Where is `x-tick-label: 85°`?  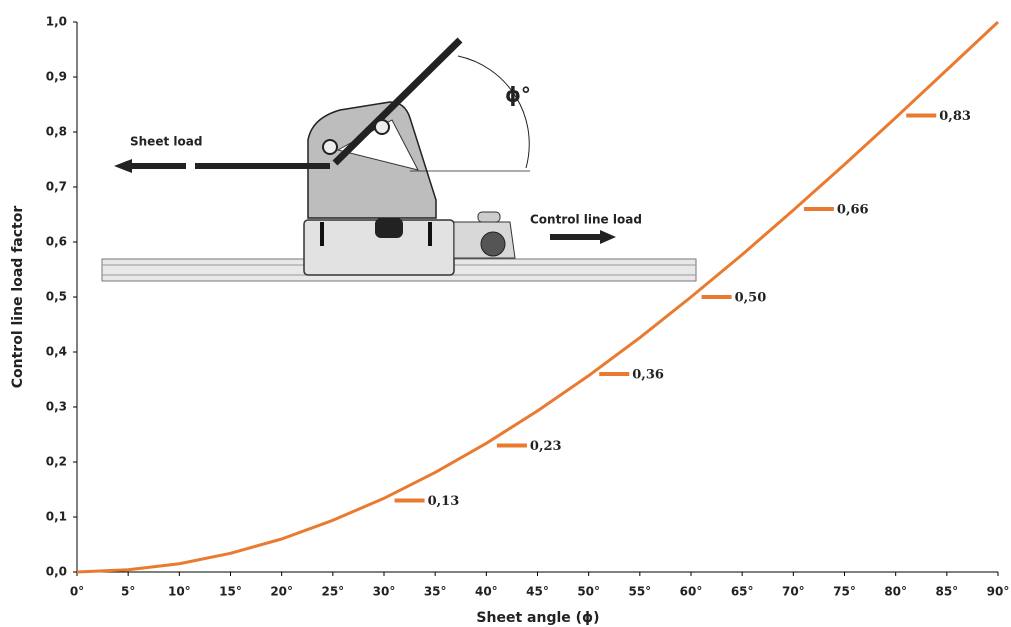 x-tick-label: 85° is located at coordinates (946, 592).